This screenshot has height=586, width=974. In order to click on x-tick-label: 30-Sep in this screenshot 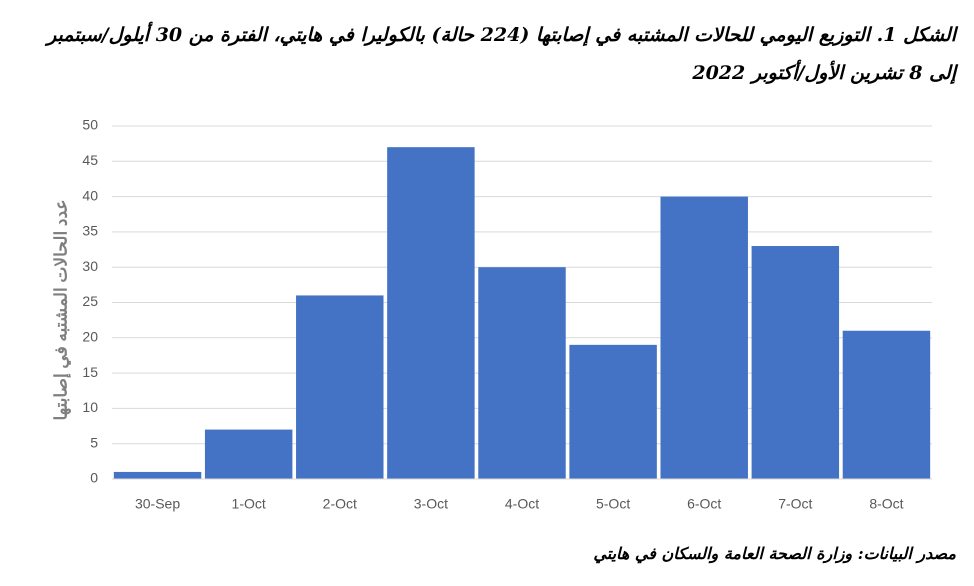, I will do `click(157, 504)`.